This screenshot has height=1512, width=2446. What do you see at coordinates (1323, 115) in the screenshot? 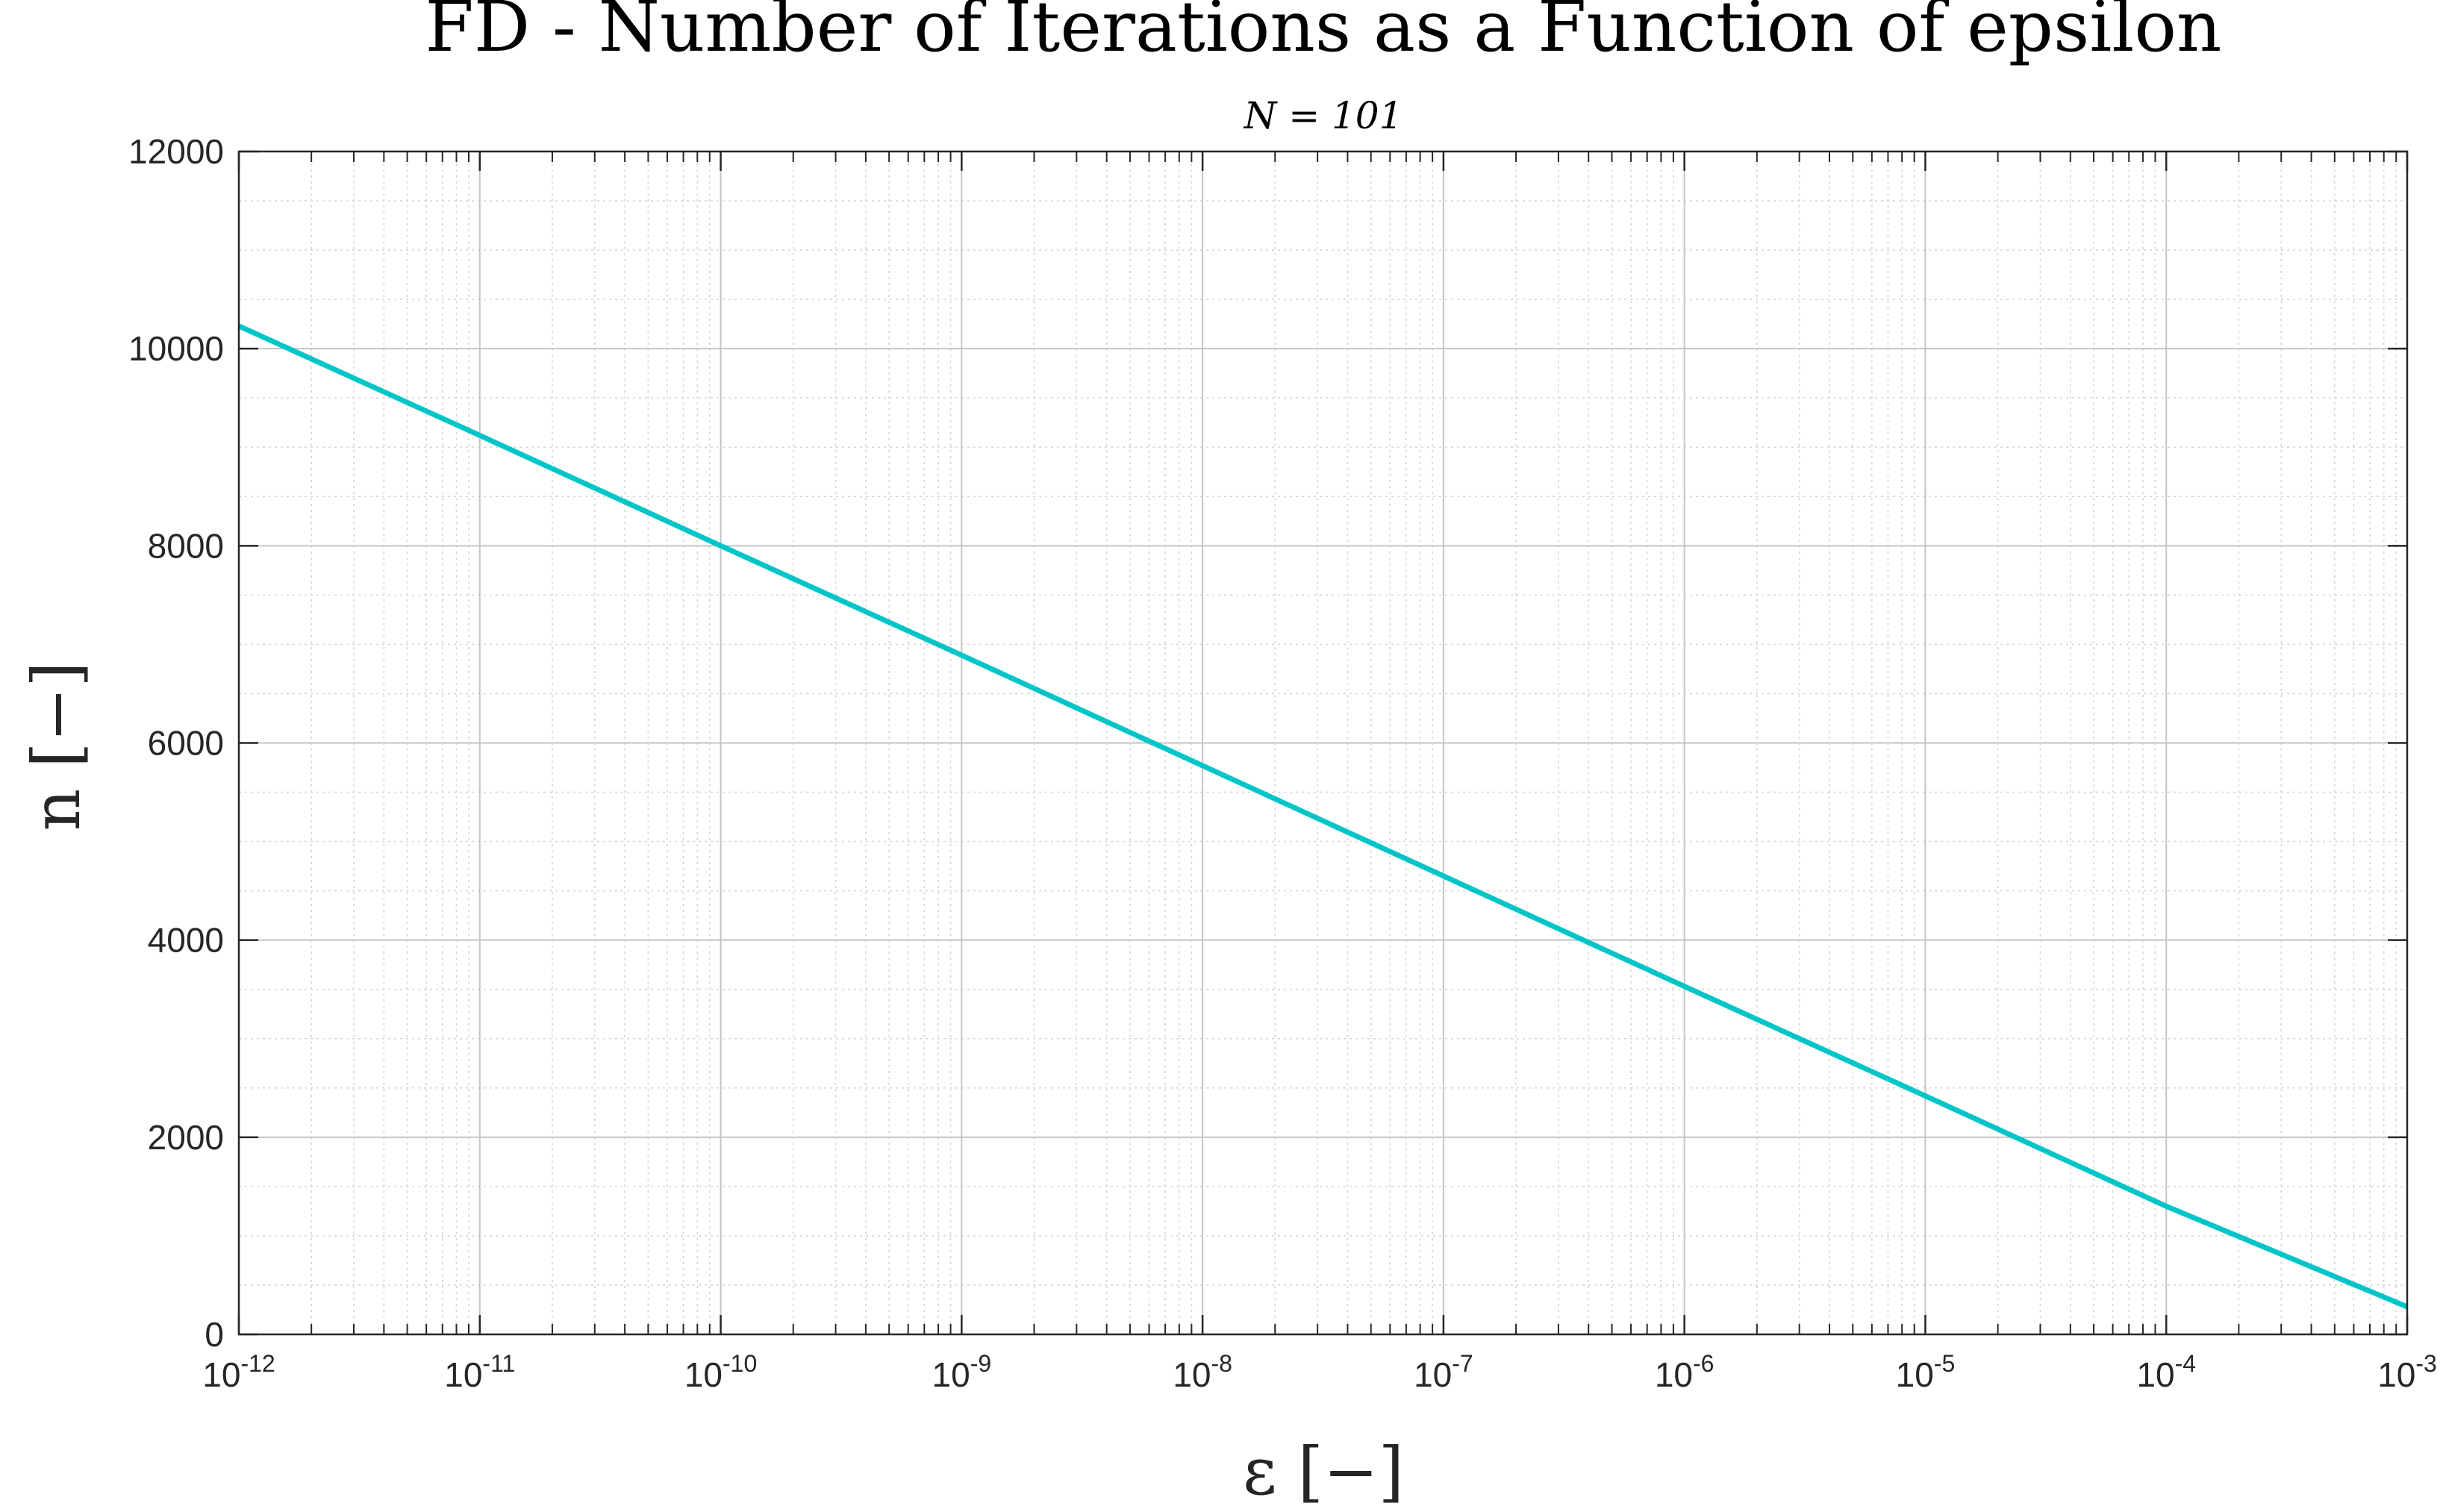
I see `chart-subtitle: N = 101` at bounding box center [1323, 115].